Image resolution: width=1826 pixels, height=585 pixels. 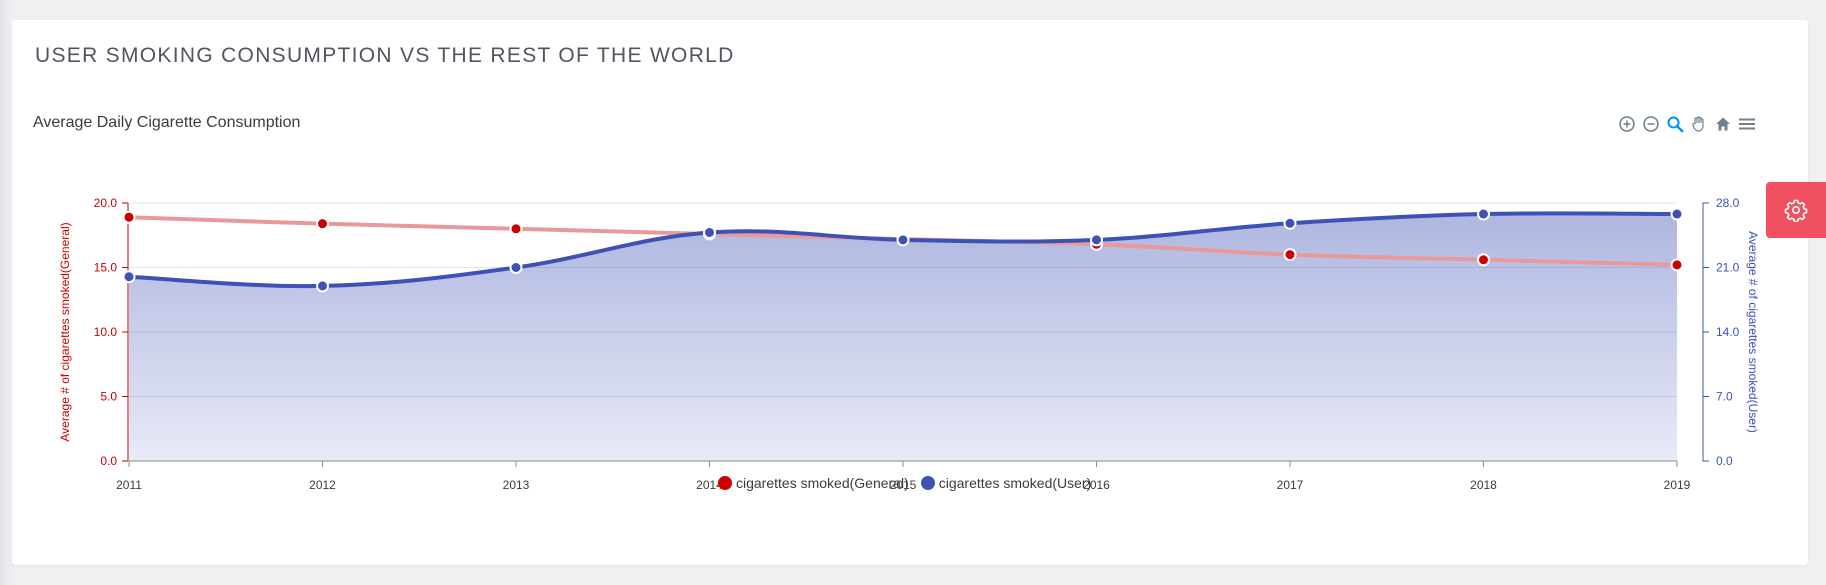 I want to click on legend-item-user: cigarettes smoked(User), so click(x=1006, y=483).